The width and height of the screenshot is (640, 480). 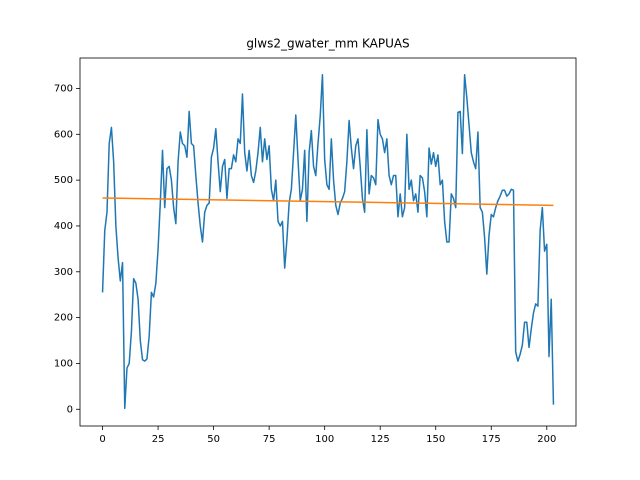 I want to click on x-tick-label: 75, so click(x=269, y=439).